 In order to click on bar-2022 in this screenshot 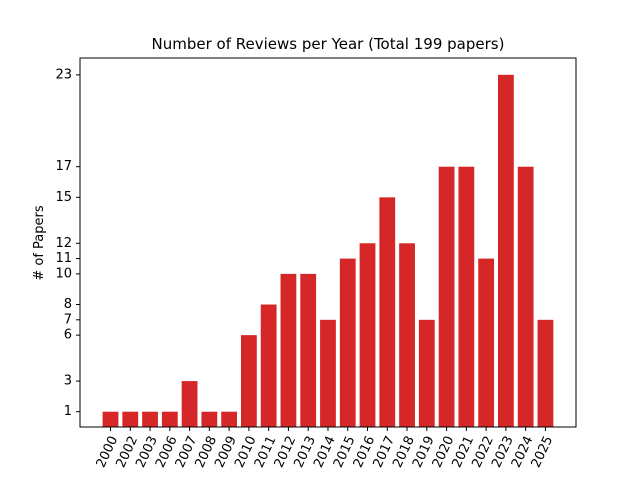, I will do `click(486, 342)`.